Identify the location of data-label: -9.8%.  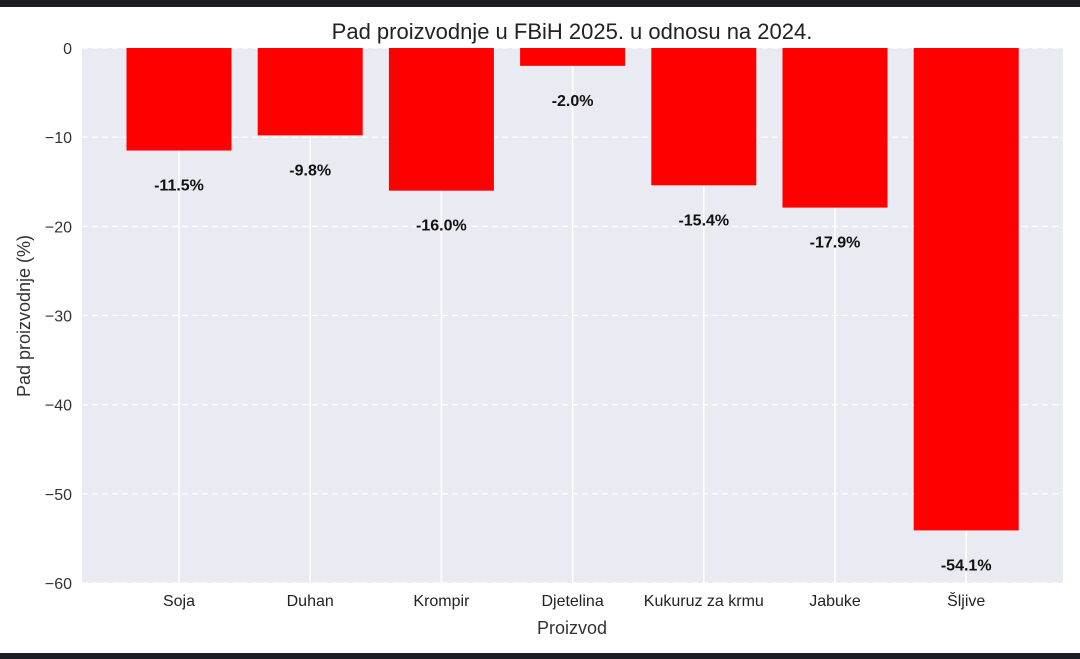
(310, 170).